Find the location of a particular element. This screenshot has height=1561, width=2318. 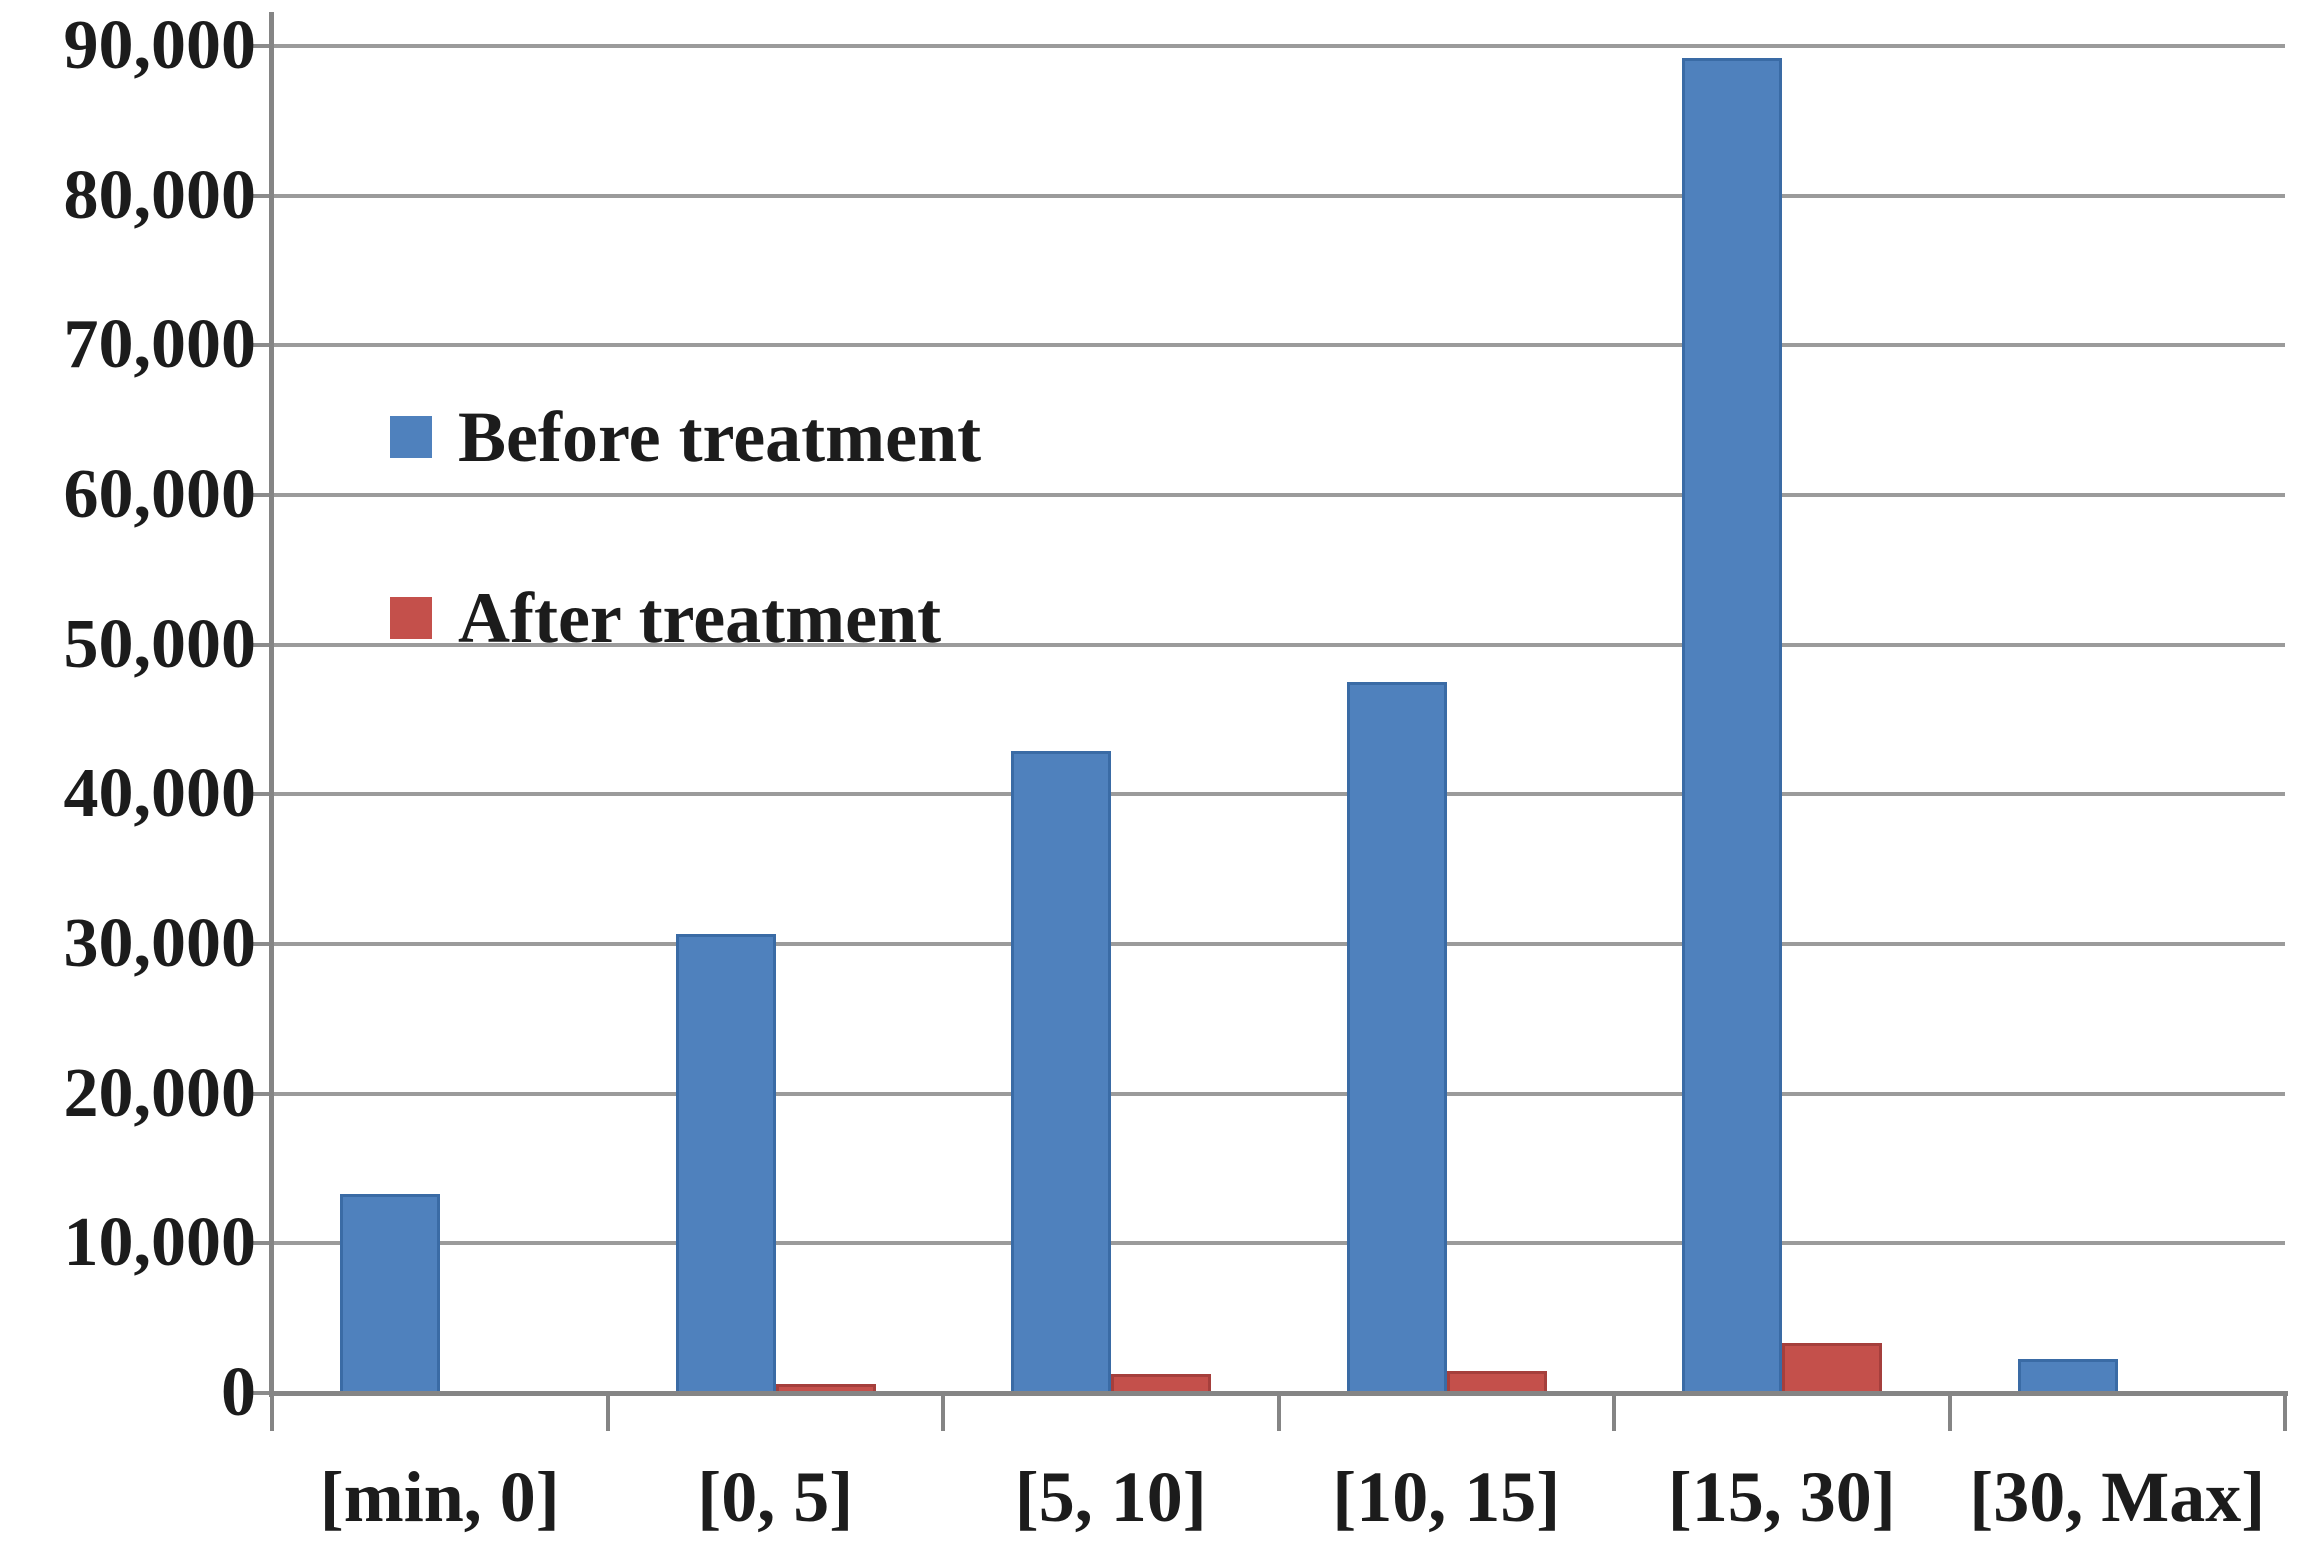

legend-swatch-before-treatment-icon is located at coordinates (411, 437).